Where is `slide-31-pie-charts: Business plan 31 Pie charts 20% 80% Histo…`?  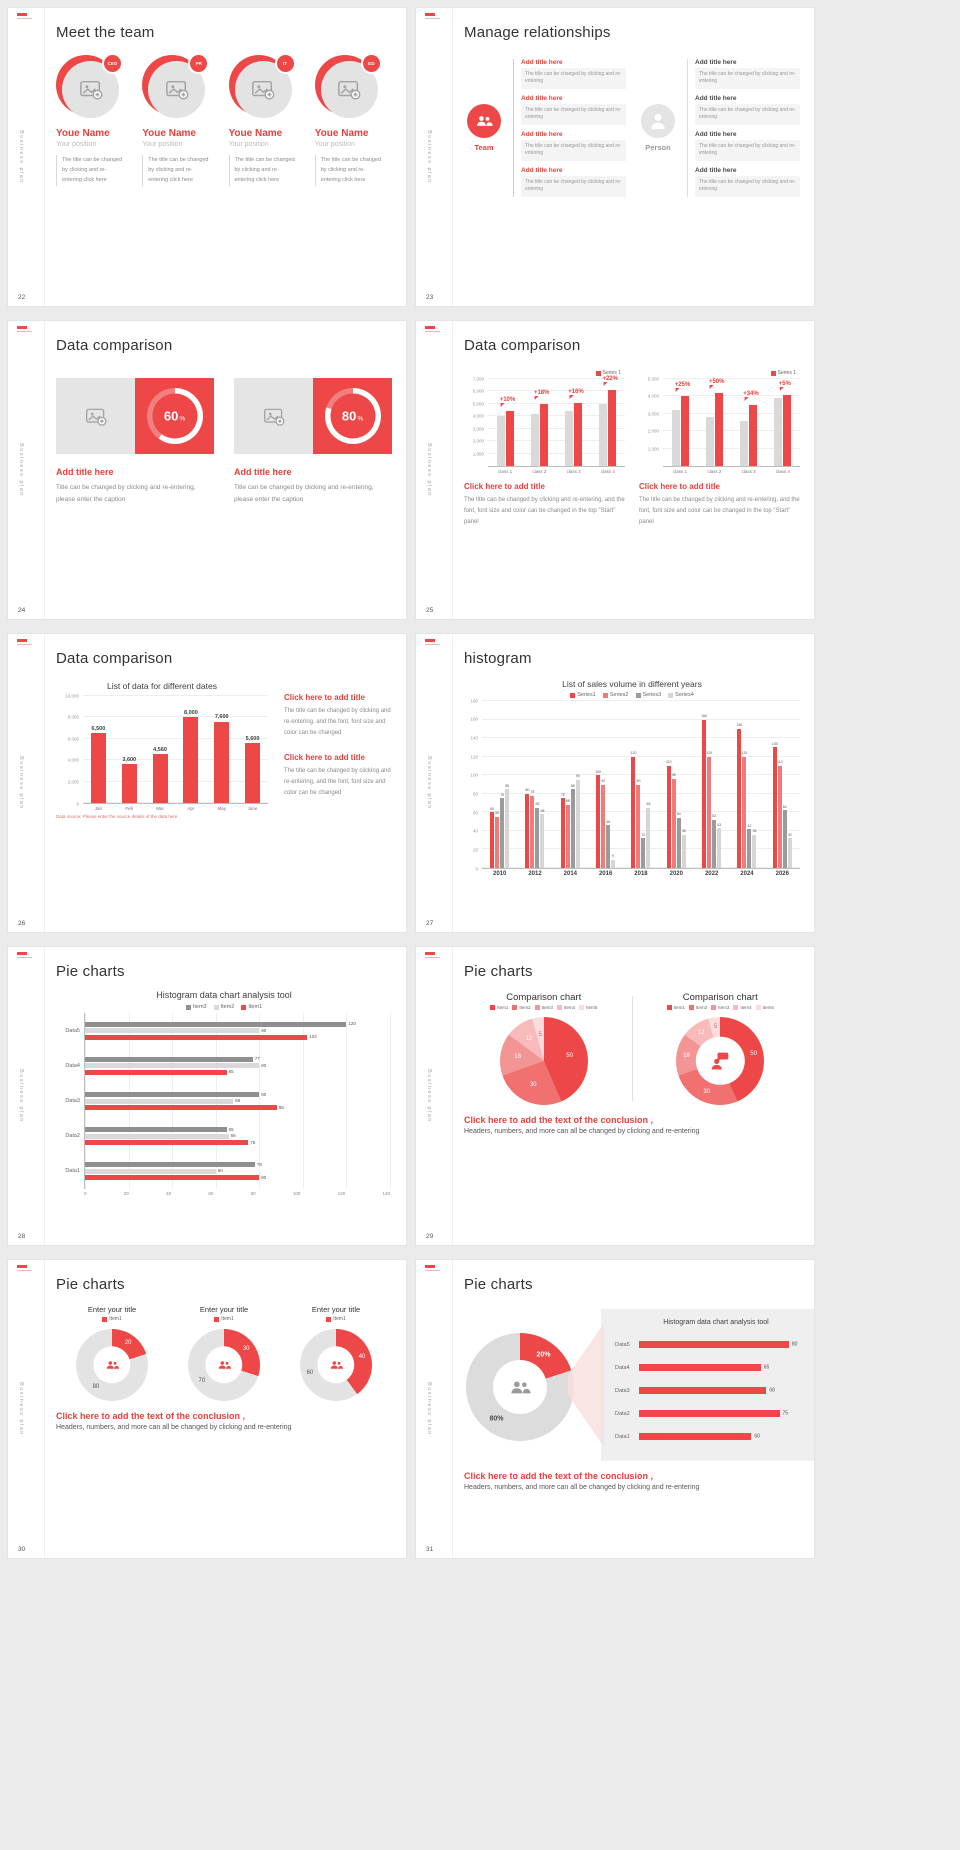
slide-31-pie-charts: Business plan 31 Pie charts 20% 80% Histo… is located at coordinates (615, 1409).